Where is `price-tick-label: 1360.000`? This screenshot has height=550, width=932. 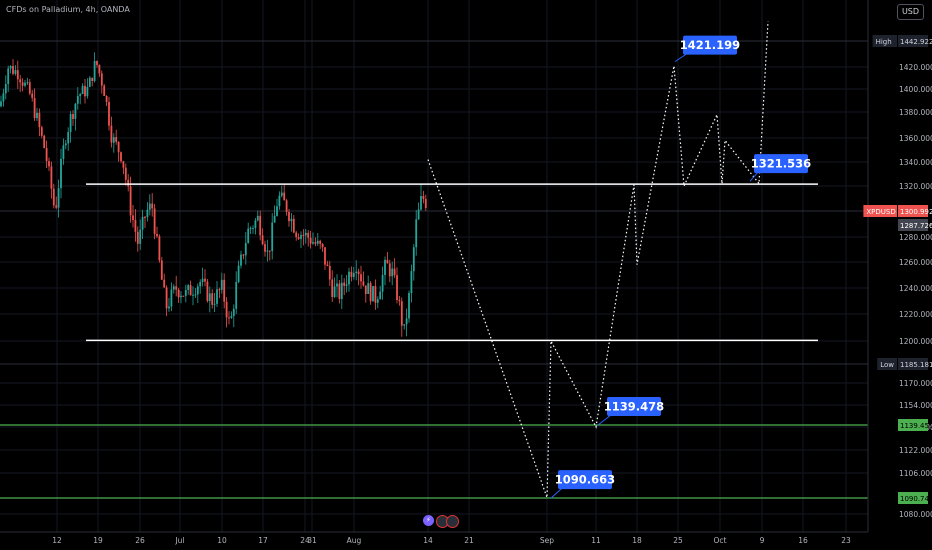 price-tick-label: 1360.000 is located at coordinates (915, 138).